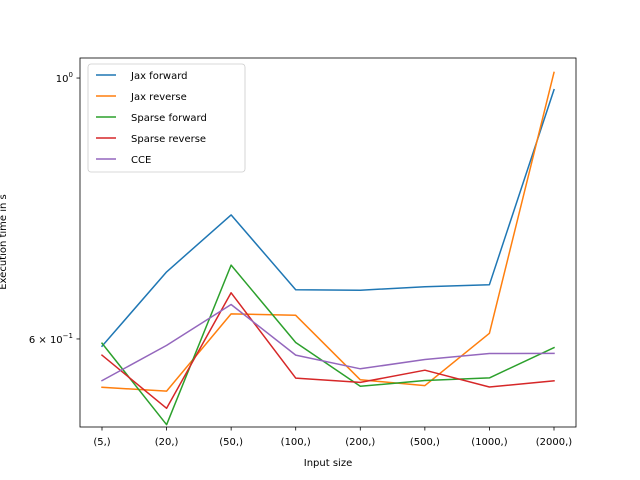 The width and height of the screenshot is (640, 480). What do you see at coordinates (101, 442) in the screenshot?
I see `x-tick-label: (5,)` at bounding box center [101, 442].